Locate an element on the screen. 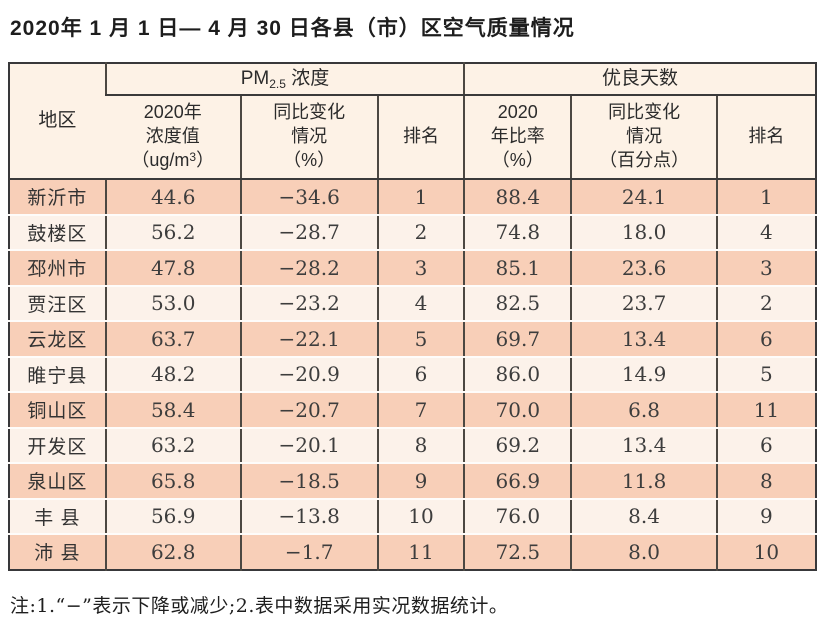 The height and width of the screenshot is (620, 825). good-rank-cell: 9 is located at coordinates (765, 516).